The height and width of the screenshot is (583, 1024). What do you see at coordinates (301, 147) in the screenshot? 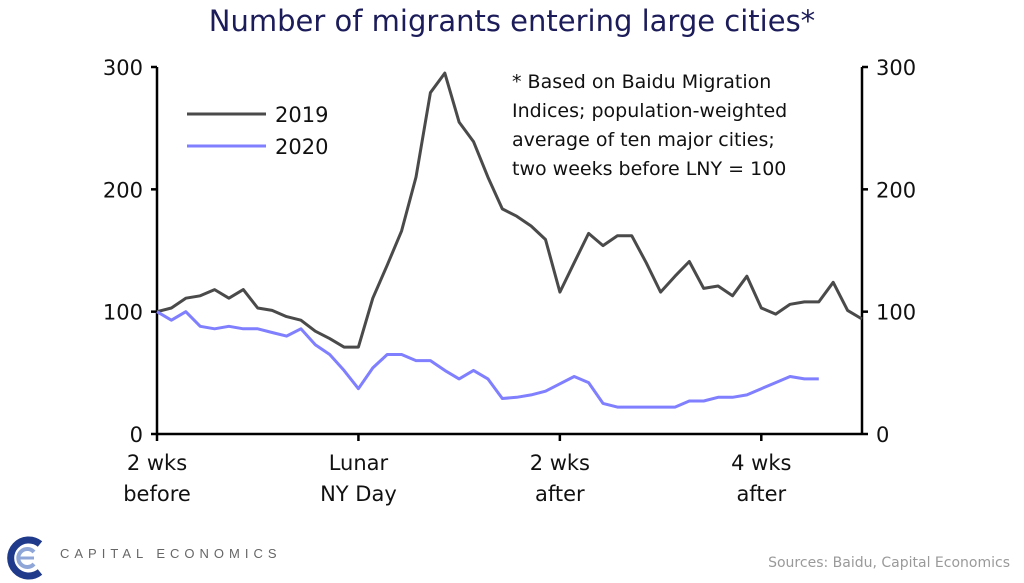
I see `legend-label-2020: 2020` at bounding box center [301, 147].